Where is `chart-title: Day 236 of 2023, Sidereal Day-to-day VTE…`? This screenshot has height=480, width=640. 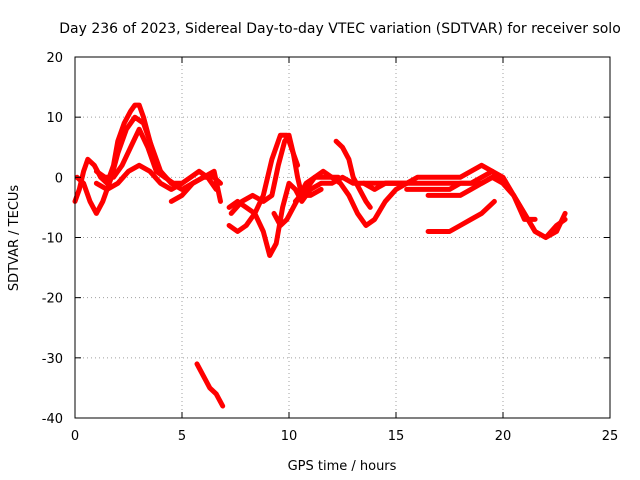 chart-title: Day 236 of 2023, Sidereal Day-to-day VTE… is located at coordinates (340, 29).